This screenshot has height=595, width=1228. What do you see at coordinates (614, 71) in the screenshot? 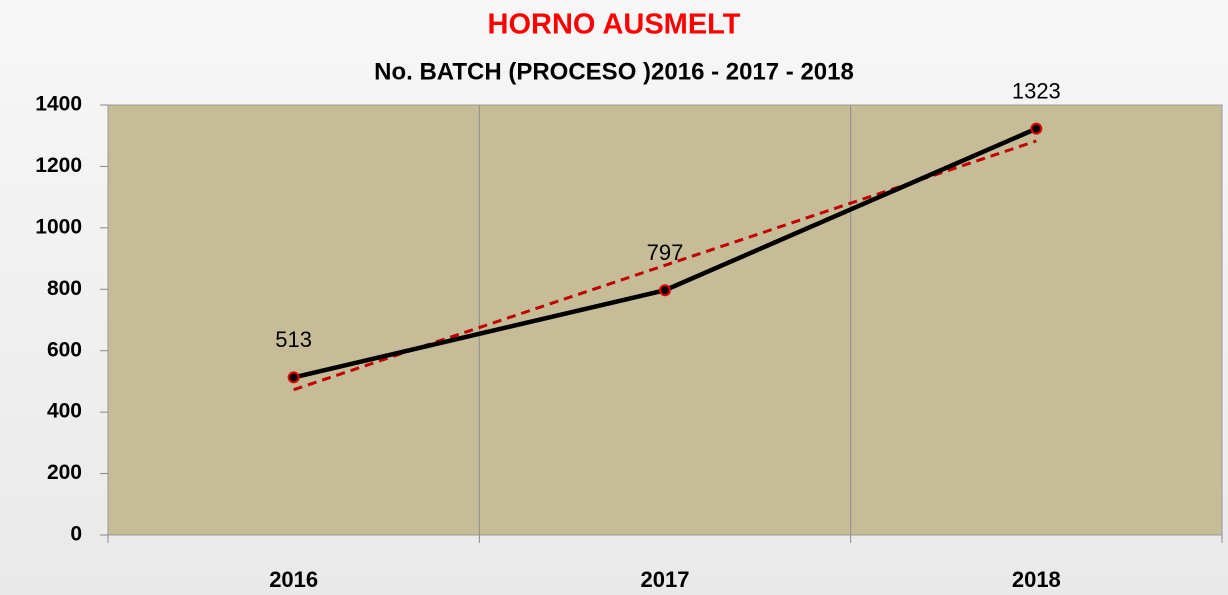
I see `chart-subtitle: No. BATCH (PROCESO )2016 - 2017 - 2018` at bounding box center [614, 71].